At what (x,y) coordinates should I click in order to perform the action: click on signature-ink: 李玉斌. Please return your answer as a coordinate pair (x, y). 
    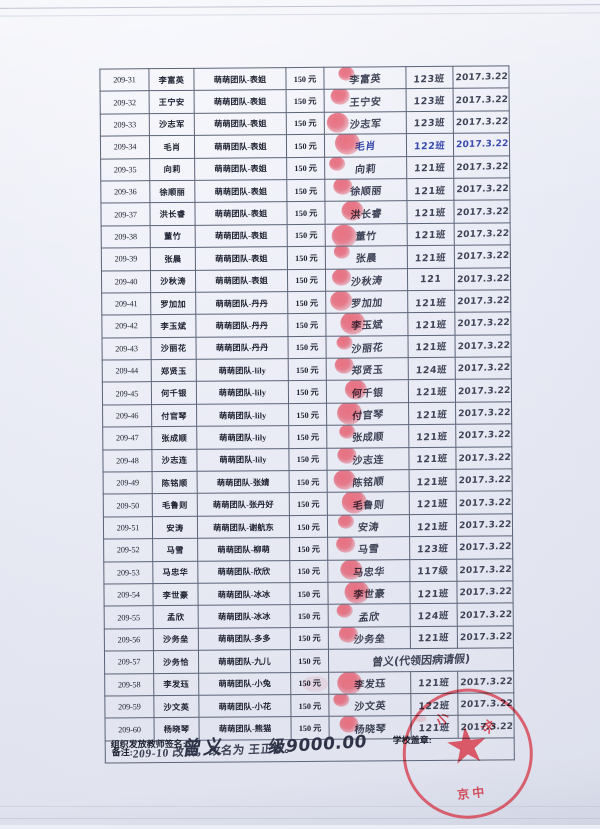
    Looking at the image, I should click on (367, 326).